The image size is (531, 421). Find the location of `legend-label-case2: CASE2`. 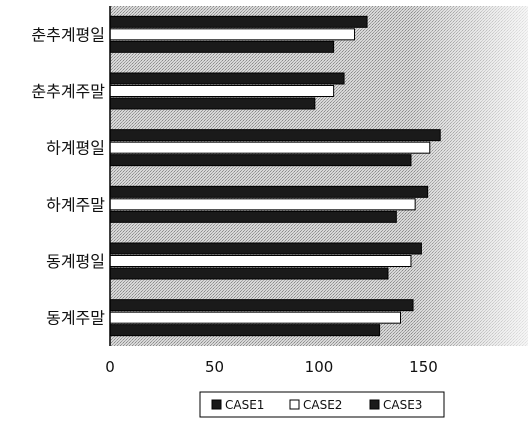

legend-label-case2: CASE2 is located at coordinates (322, 405).